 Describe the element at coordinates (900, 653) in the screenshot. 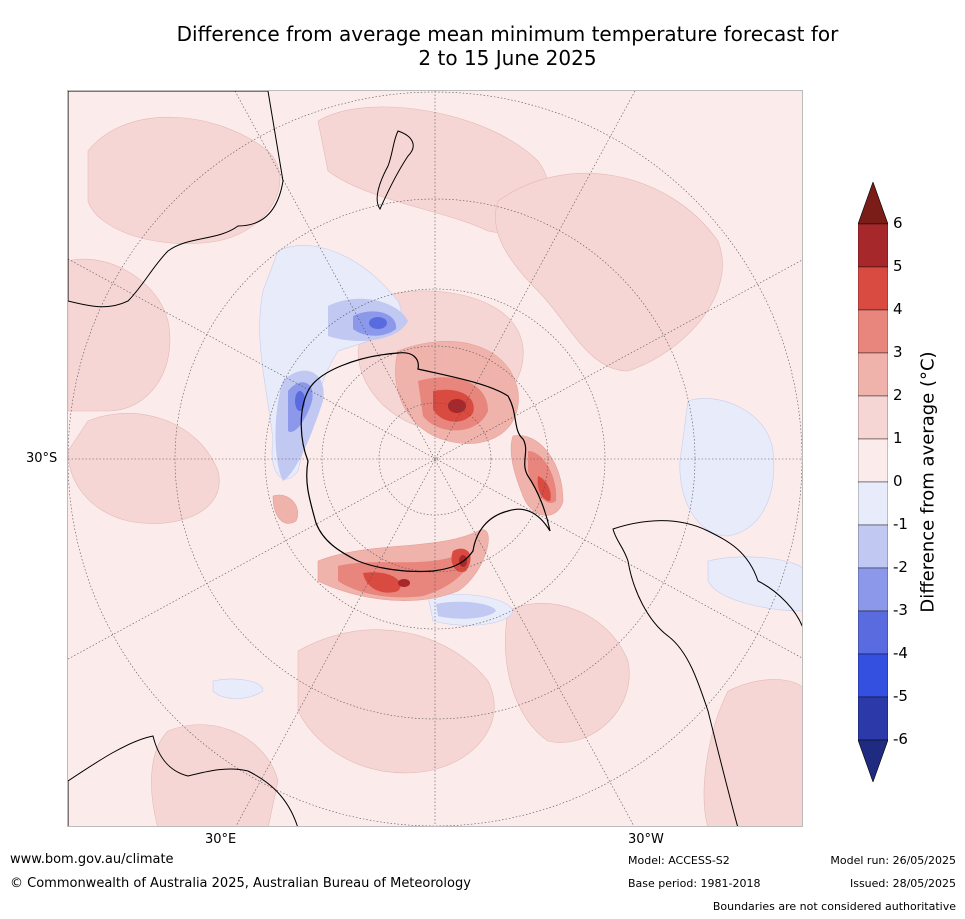

I see `colorbar-tick-label: -4` at that location.